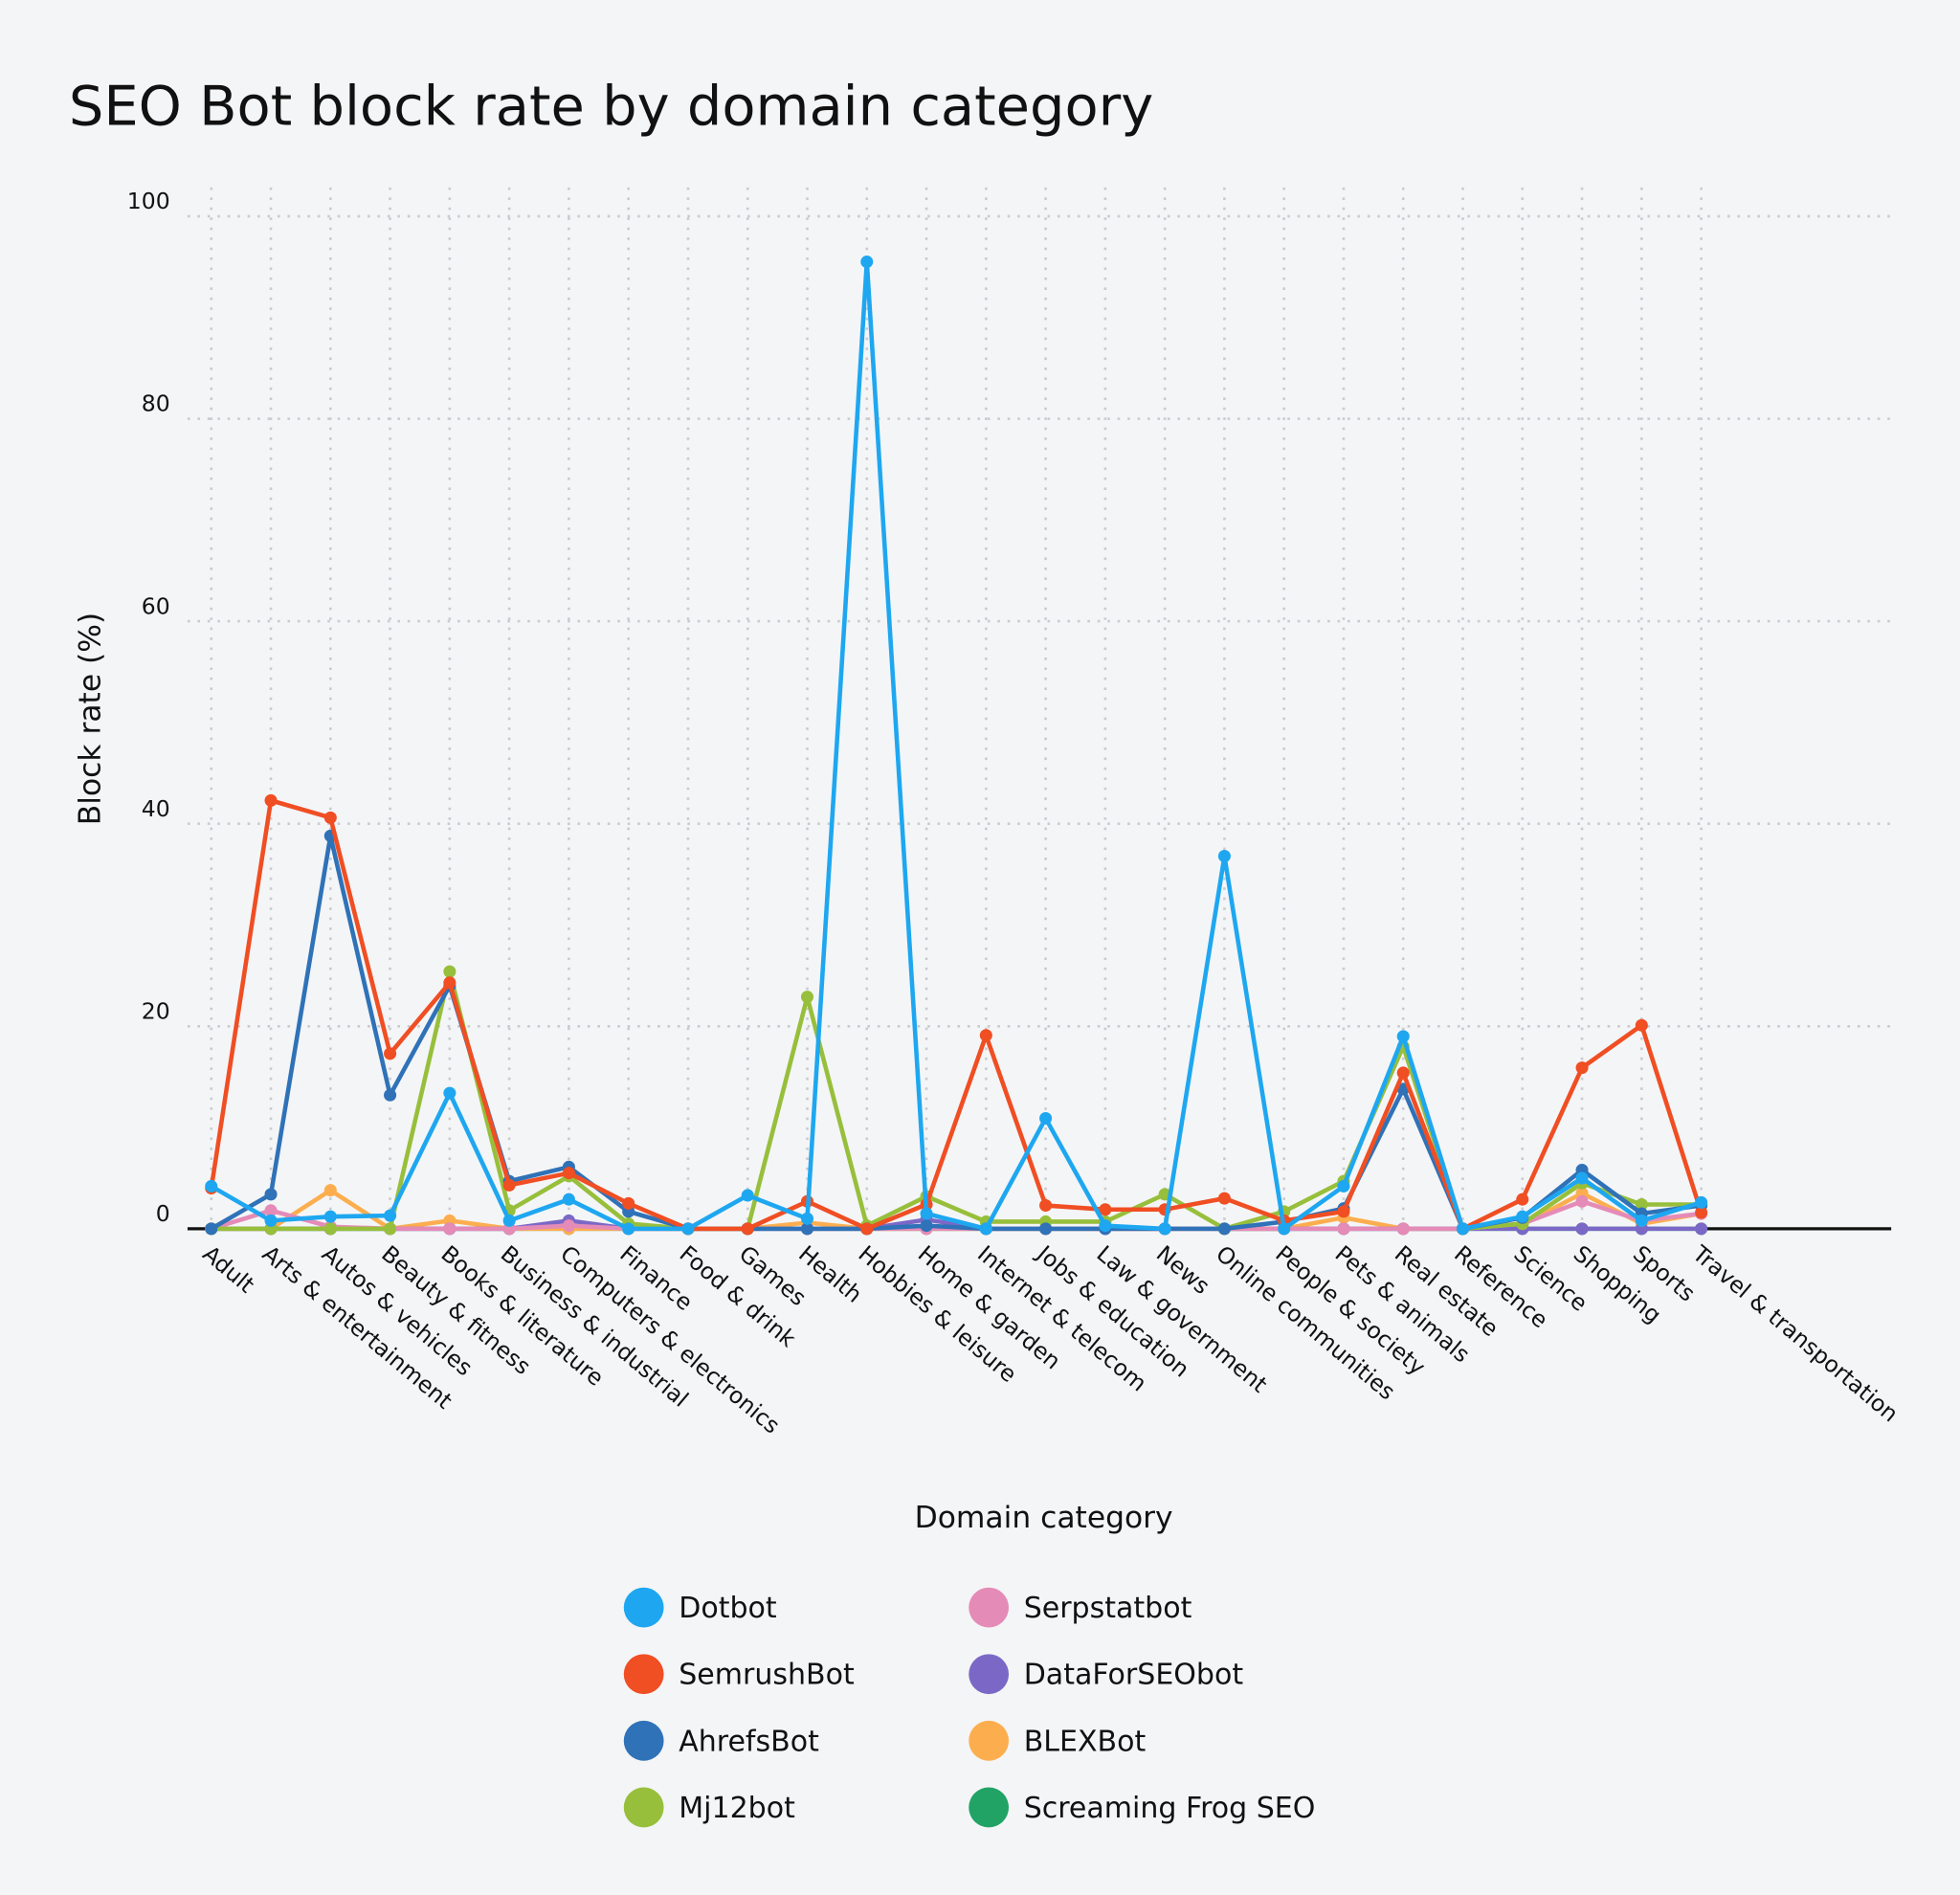  I want to click on chart-title: SEO Bot block rate by domain category, so click(611, 107).